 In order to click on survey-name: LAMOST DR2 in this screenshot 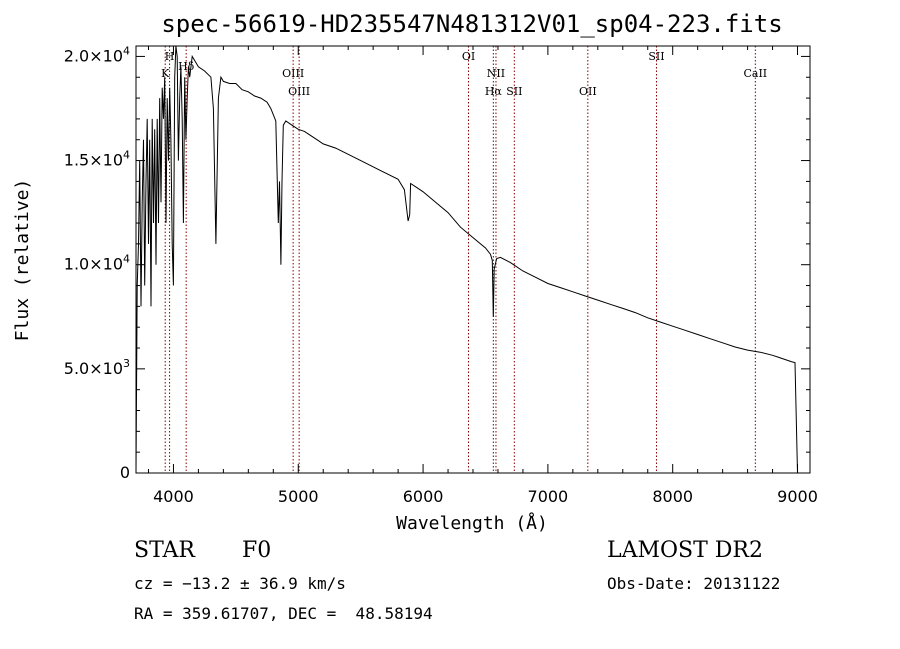, I will do `click(685, 550)`.